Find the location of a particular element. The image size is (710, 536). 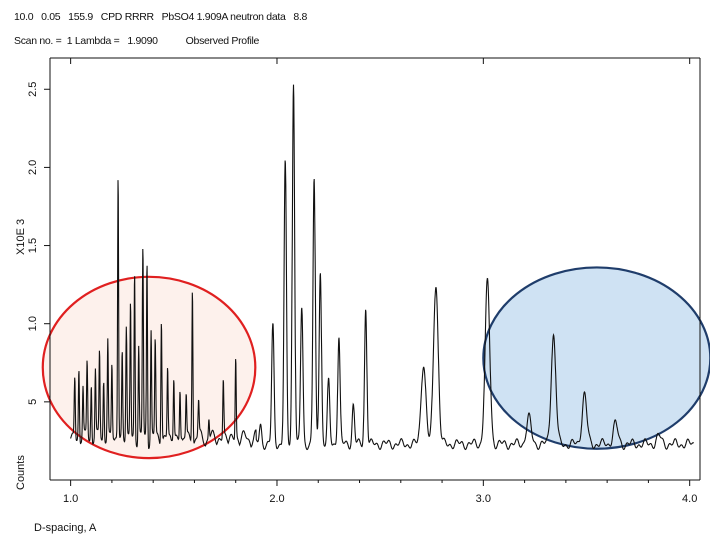

x-tick-label: 3.0 is located at coordinates (483, 499).